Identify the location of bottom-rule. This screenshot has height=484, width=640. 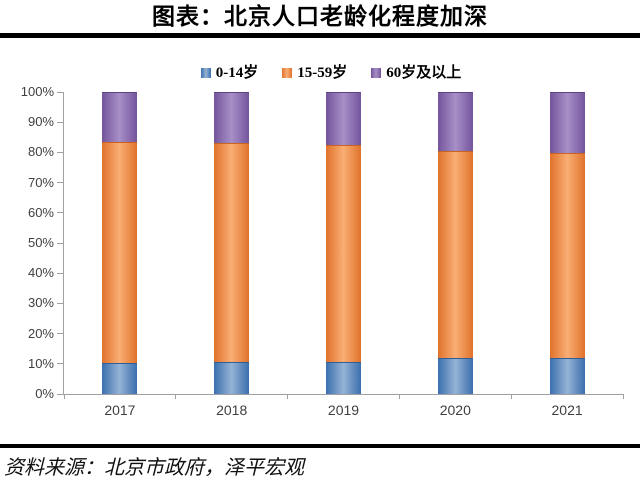
(320, 446).